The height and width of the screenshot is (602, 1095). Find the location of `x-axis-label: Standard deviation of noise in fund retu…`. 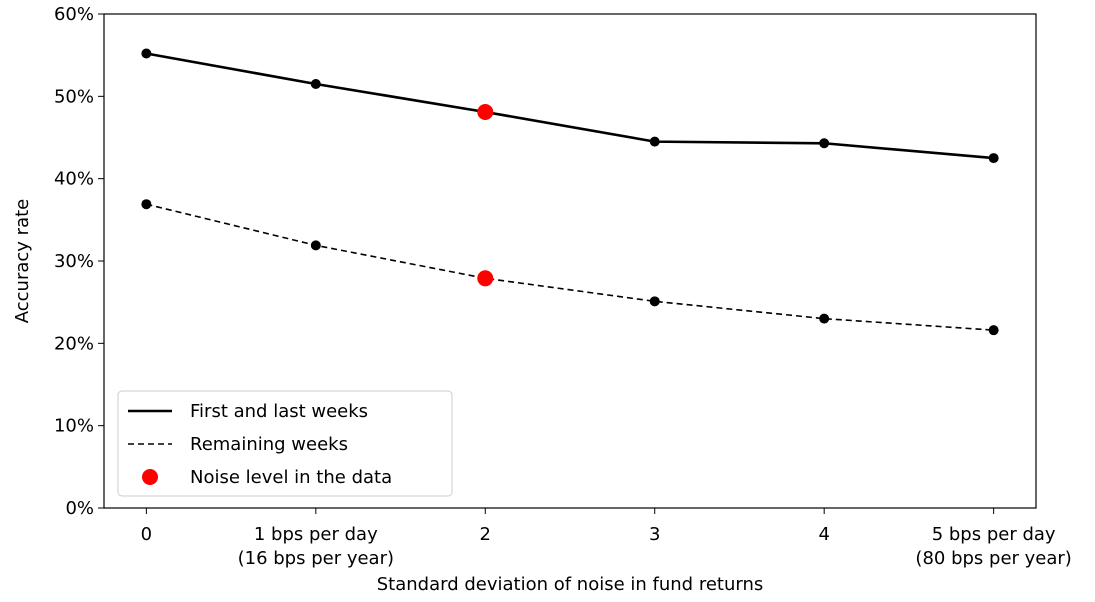

x-axis-label: Standard deviation of noise in fund retu… is located at coordinates (570, 584).